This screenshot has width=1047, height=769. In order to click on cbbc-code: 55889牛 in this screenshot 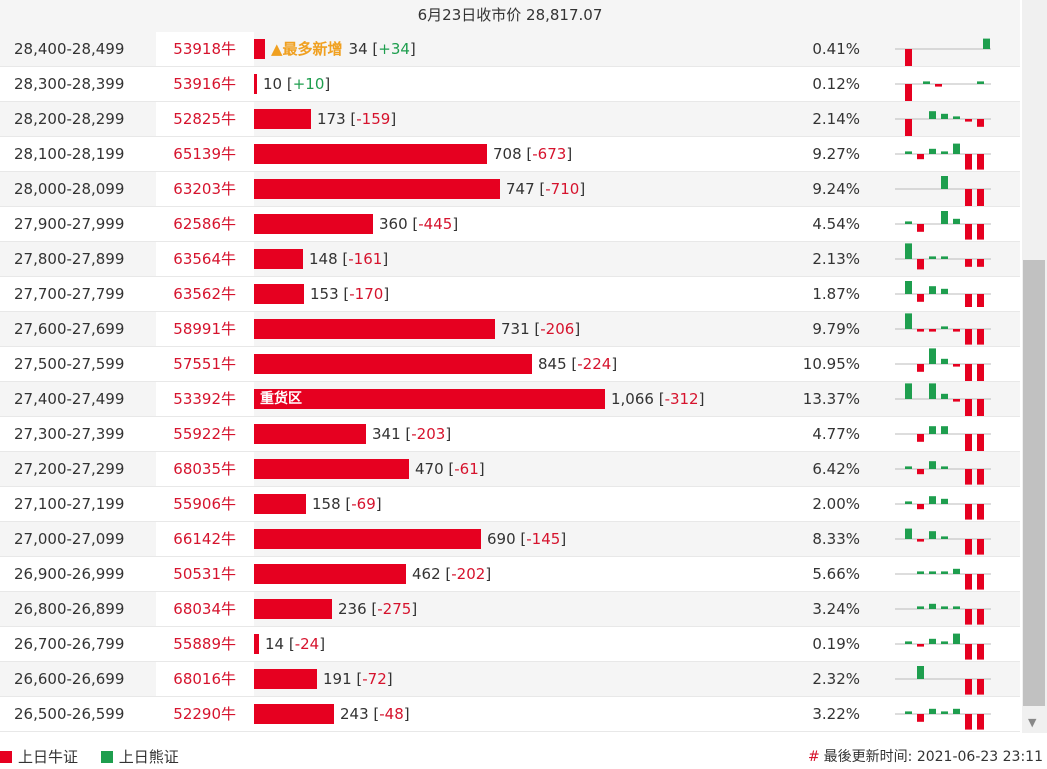, I will do `click(204, 644)`.